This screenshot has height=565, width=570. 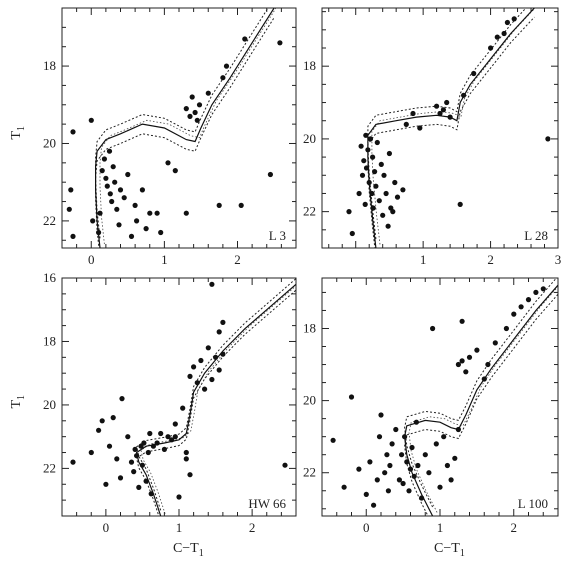 What do you see at coordinates (449, 550) in the screenshot?
I see `x-axis-title: C−T1` at bounding box center [449, 550].